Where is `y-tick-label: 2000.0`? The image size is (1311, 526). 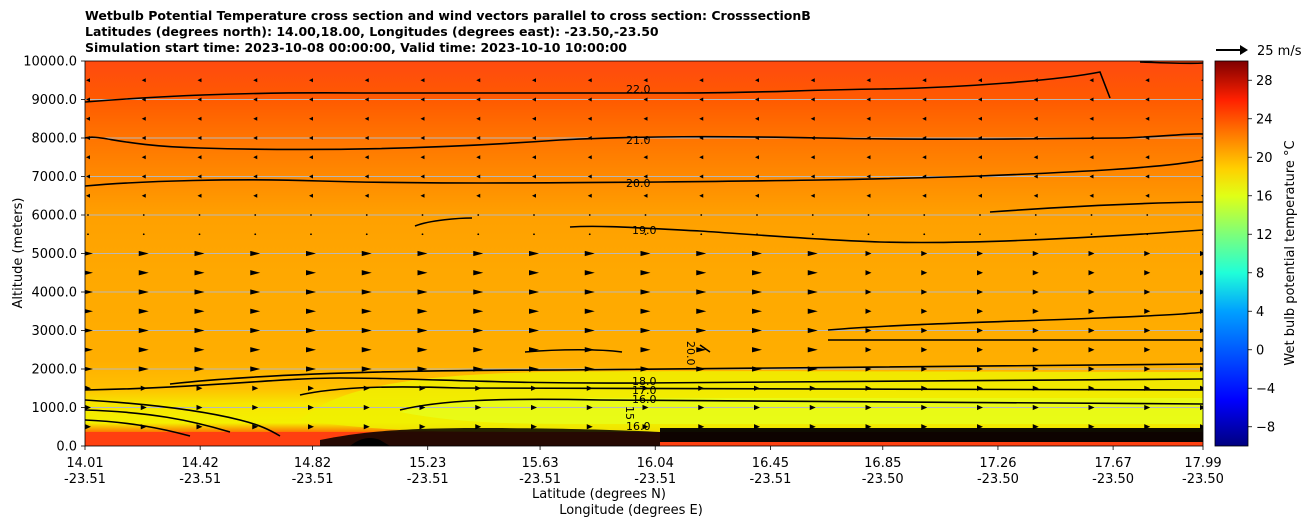
y-tick-label: 2000.0 is located at coordinates (55, 370).